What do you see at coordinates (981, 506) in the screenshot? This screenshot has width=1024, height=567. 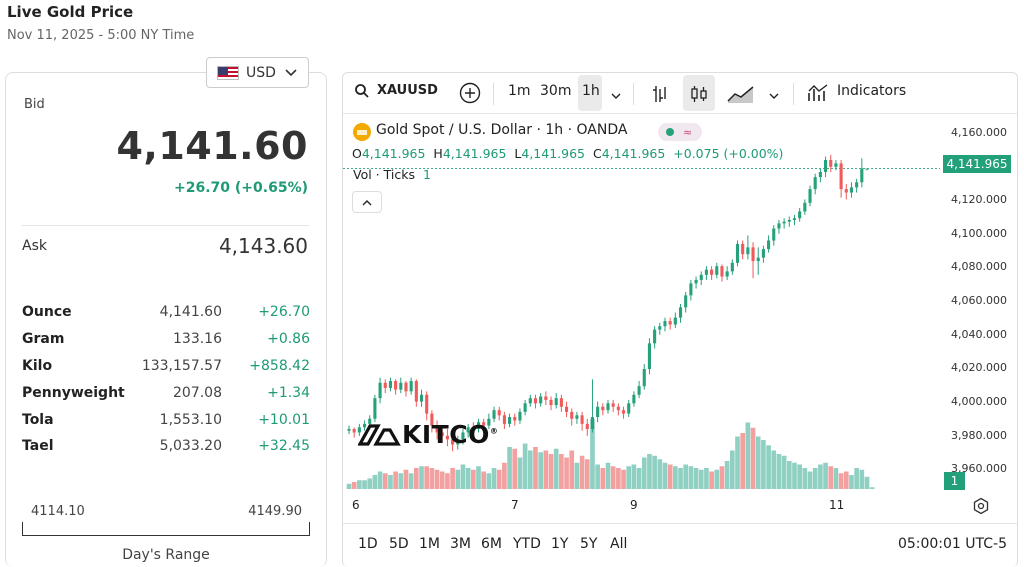 I see `gear-icon` at bounding box center [981, 506].